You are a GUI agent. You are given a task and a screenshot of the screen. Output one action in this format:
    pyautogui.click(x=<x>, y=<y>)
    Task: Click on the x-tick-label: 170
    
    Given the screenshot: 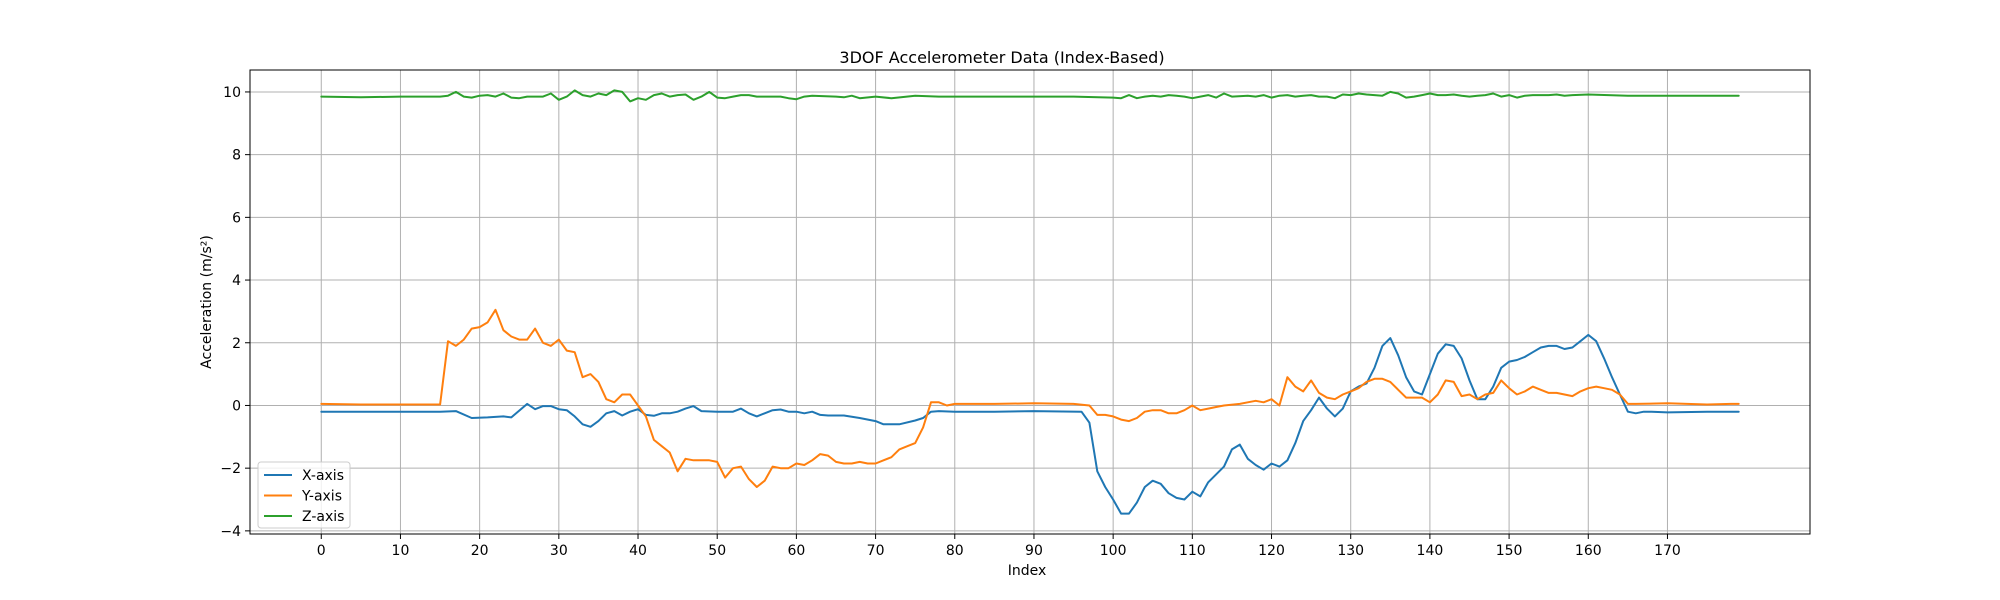 What is the action you would take?
    pyautogui.click(x=1667, y=551)
    